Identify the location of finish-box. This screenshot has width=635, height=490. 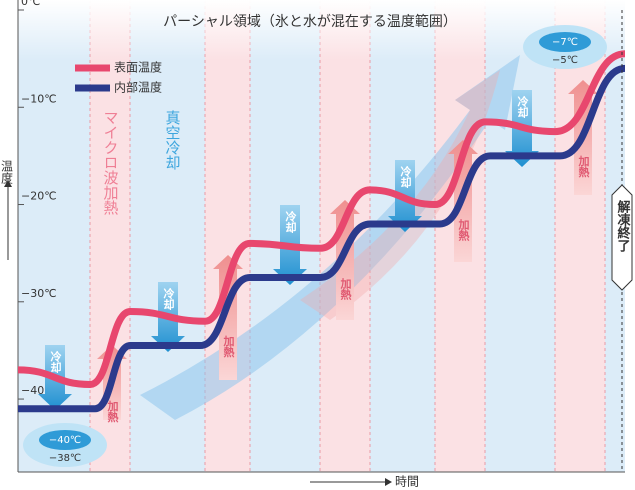
(622, 237).